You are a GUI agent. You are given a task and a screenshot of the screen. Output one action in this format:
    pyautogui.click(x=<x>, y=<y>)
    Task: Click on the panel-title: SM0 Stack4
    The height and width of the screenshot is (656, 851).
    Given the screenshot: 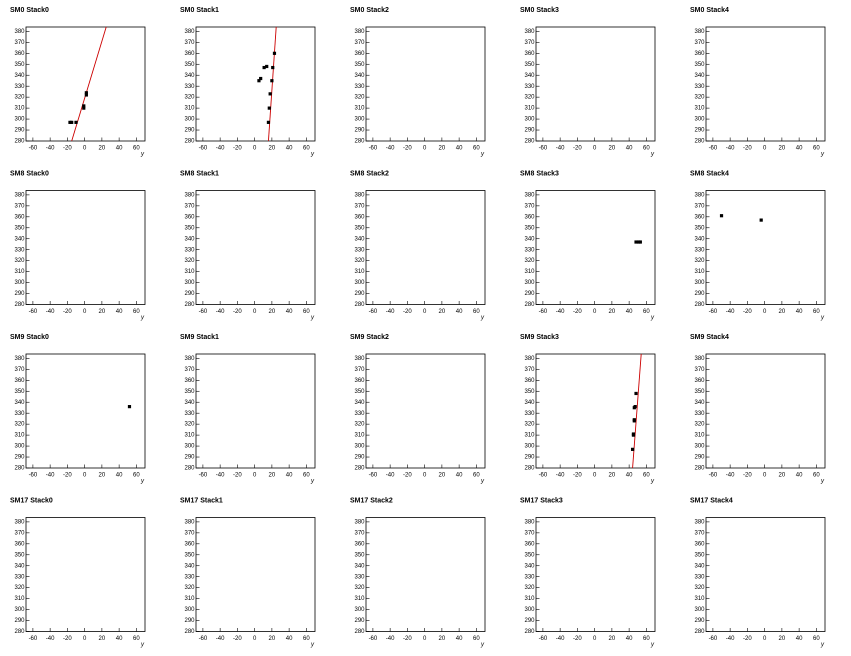 What is the action you would take?
    pyautogui.click(x=709, y=10)
    